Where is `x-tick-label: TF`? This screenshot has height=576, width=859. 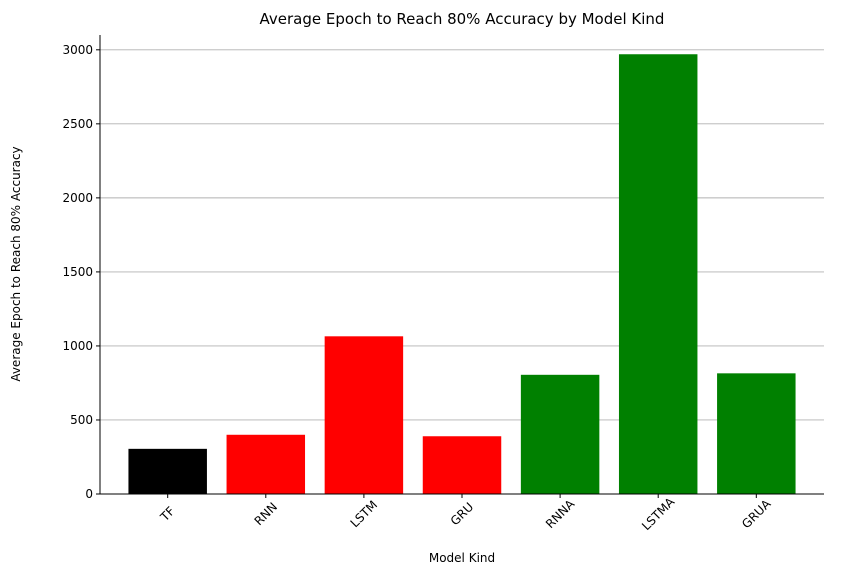 x-tick-label: TF is located at coordinates (167, 514).